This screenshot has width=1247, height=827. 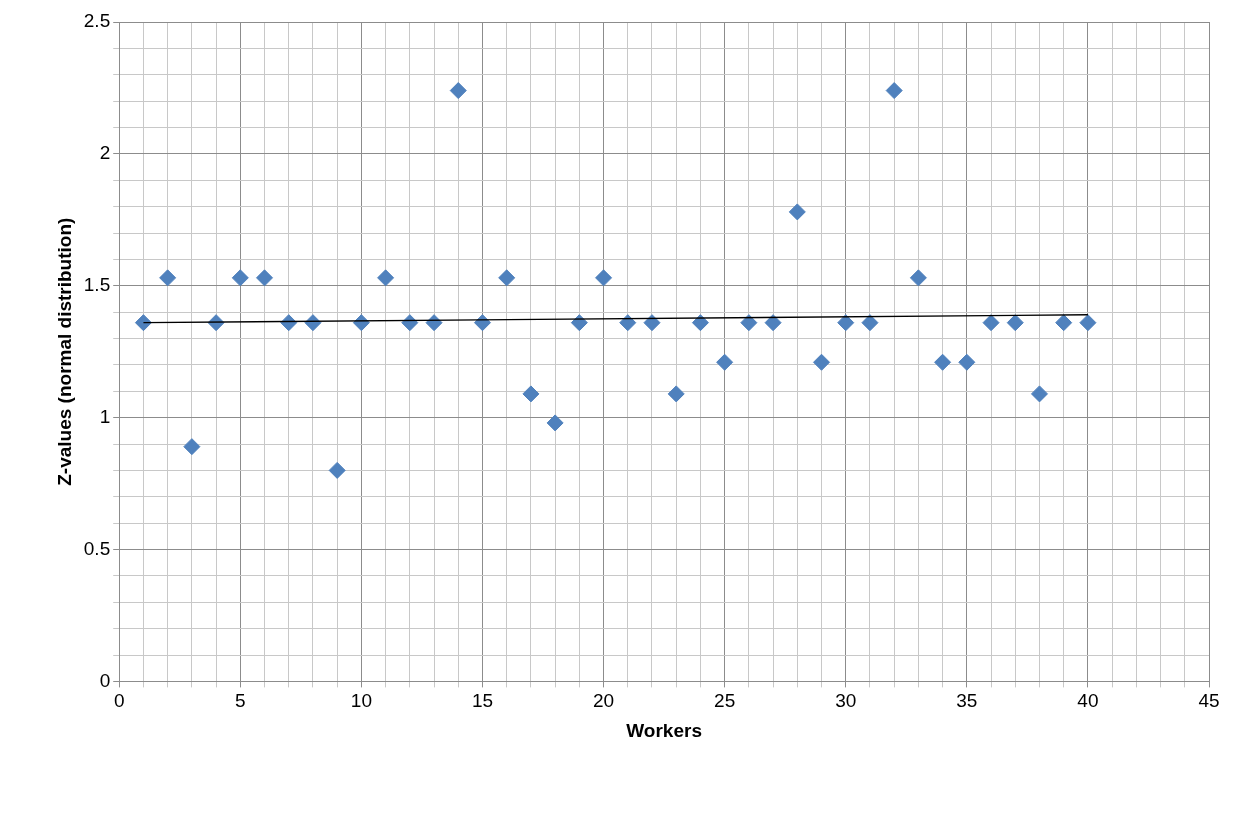 I want to click on x-tick-label: 15, so click(x=482, y=701).